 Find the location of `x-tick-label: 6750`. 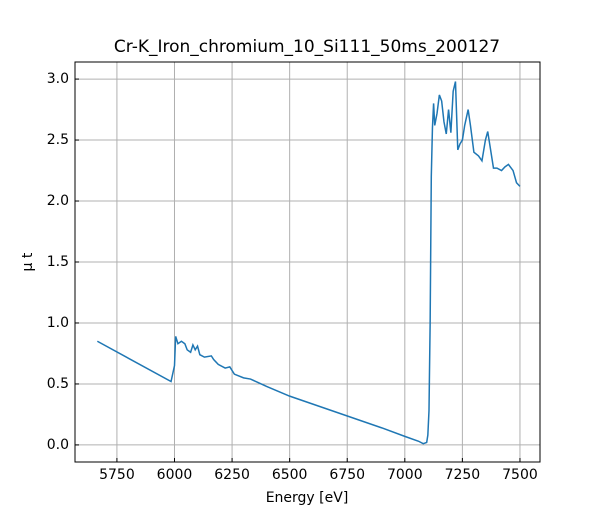

x-tick-label: 6750 is located at coordinates (347, 475).